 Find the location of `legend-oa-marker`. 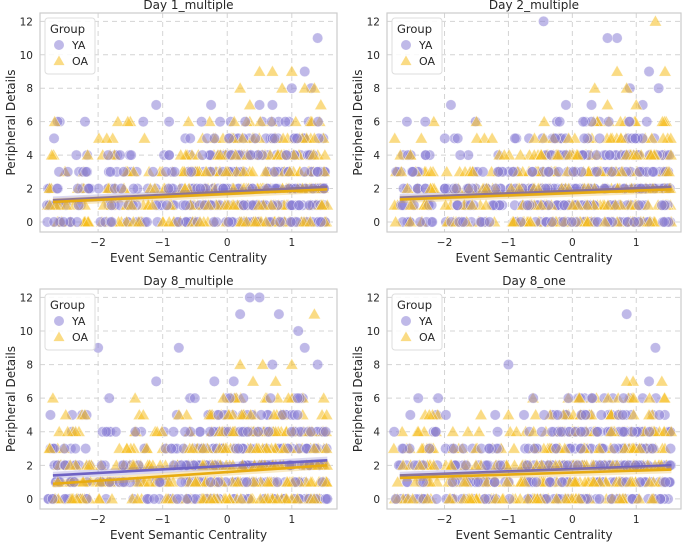

legend-oa-marker is located at coordinates (59, 336).